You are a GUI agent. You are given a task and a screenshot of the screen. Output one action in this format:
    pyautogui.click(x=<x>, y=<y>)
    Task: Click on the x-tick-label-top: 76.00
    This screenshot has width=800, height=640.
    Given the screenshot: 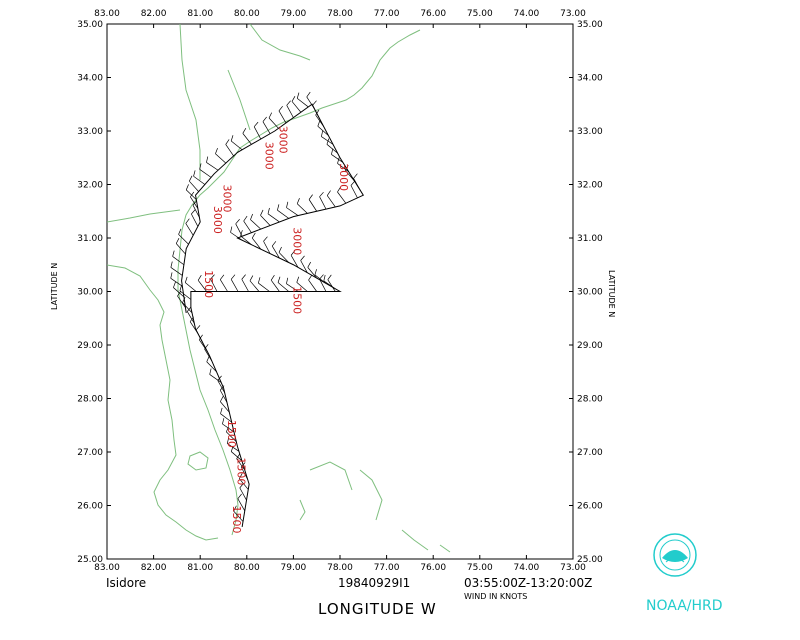 What is the action you would take?
    pyautogui.click(x=433, y=14)
    